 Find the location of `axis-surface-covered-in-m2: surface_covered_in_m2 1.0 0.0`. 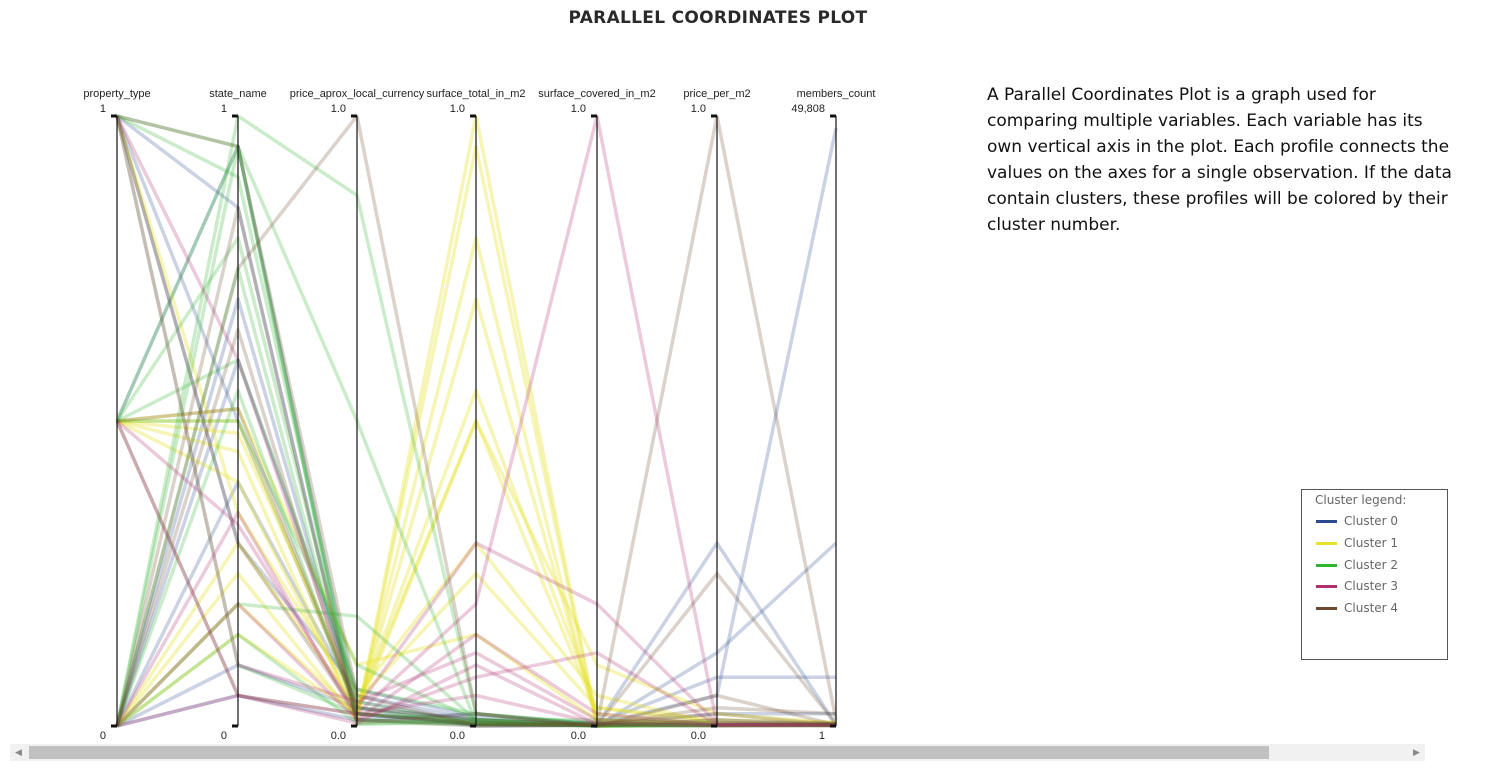

axis-surface-covered-in-m2: surface_covered_in_m2 1.0 0.0 is located at coordinates (596, 415).